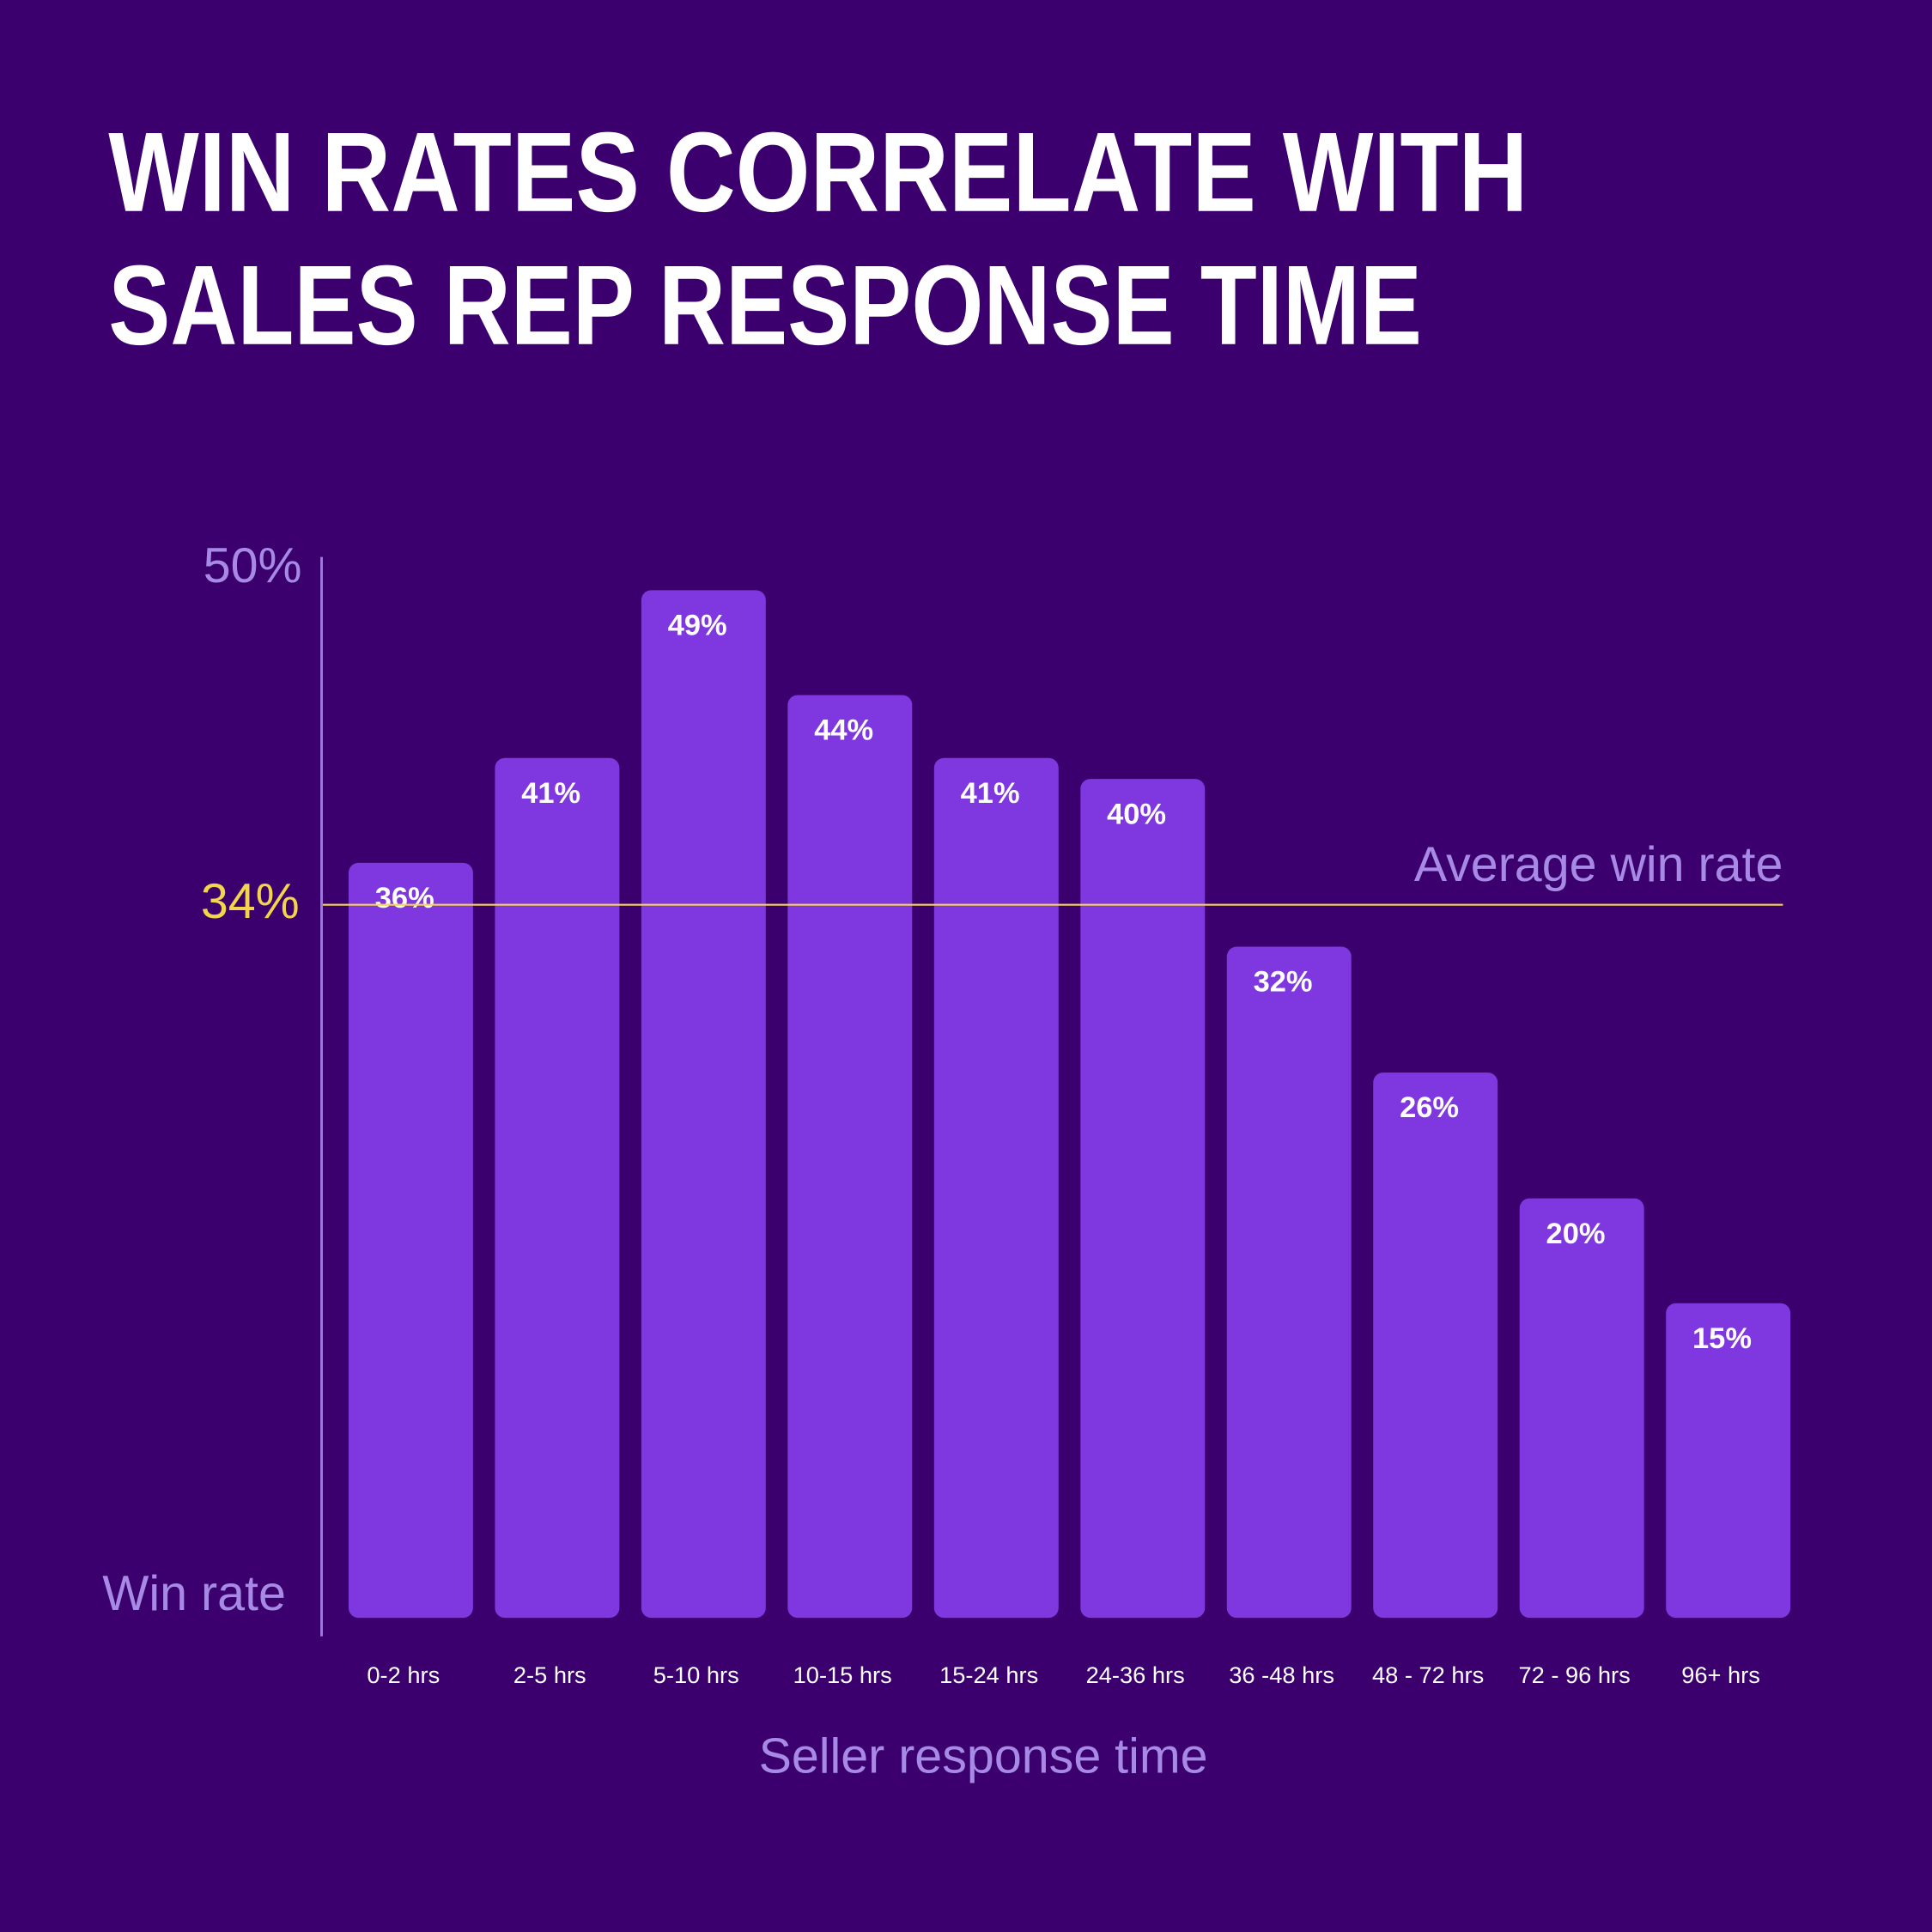  I want to click on value-label: 44%, so click(843, 730).